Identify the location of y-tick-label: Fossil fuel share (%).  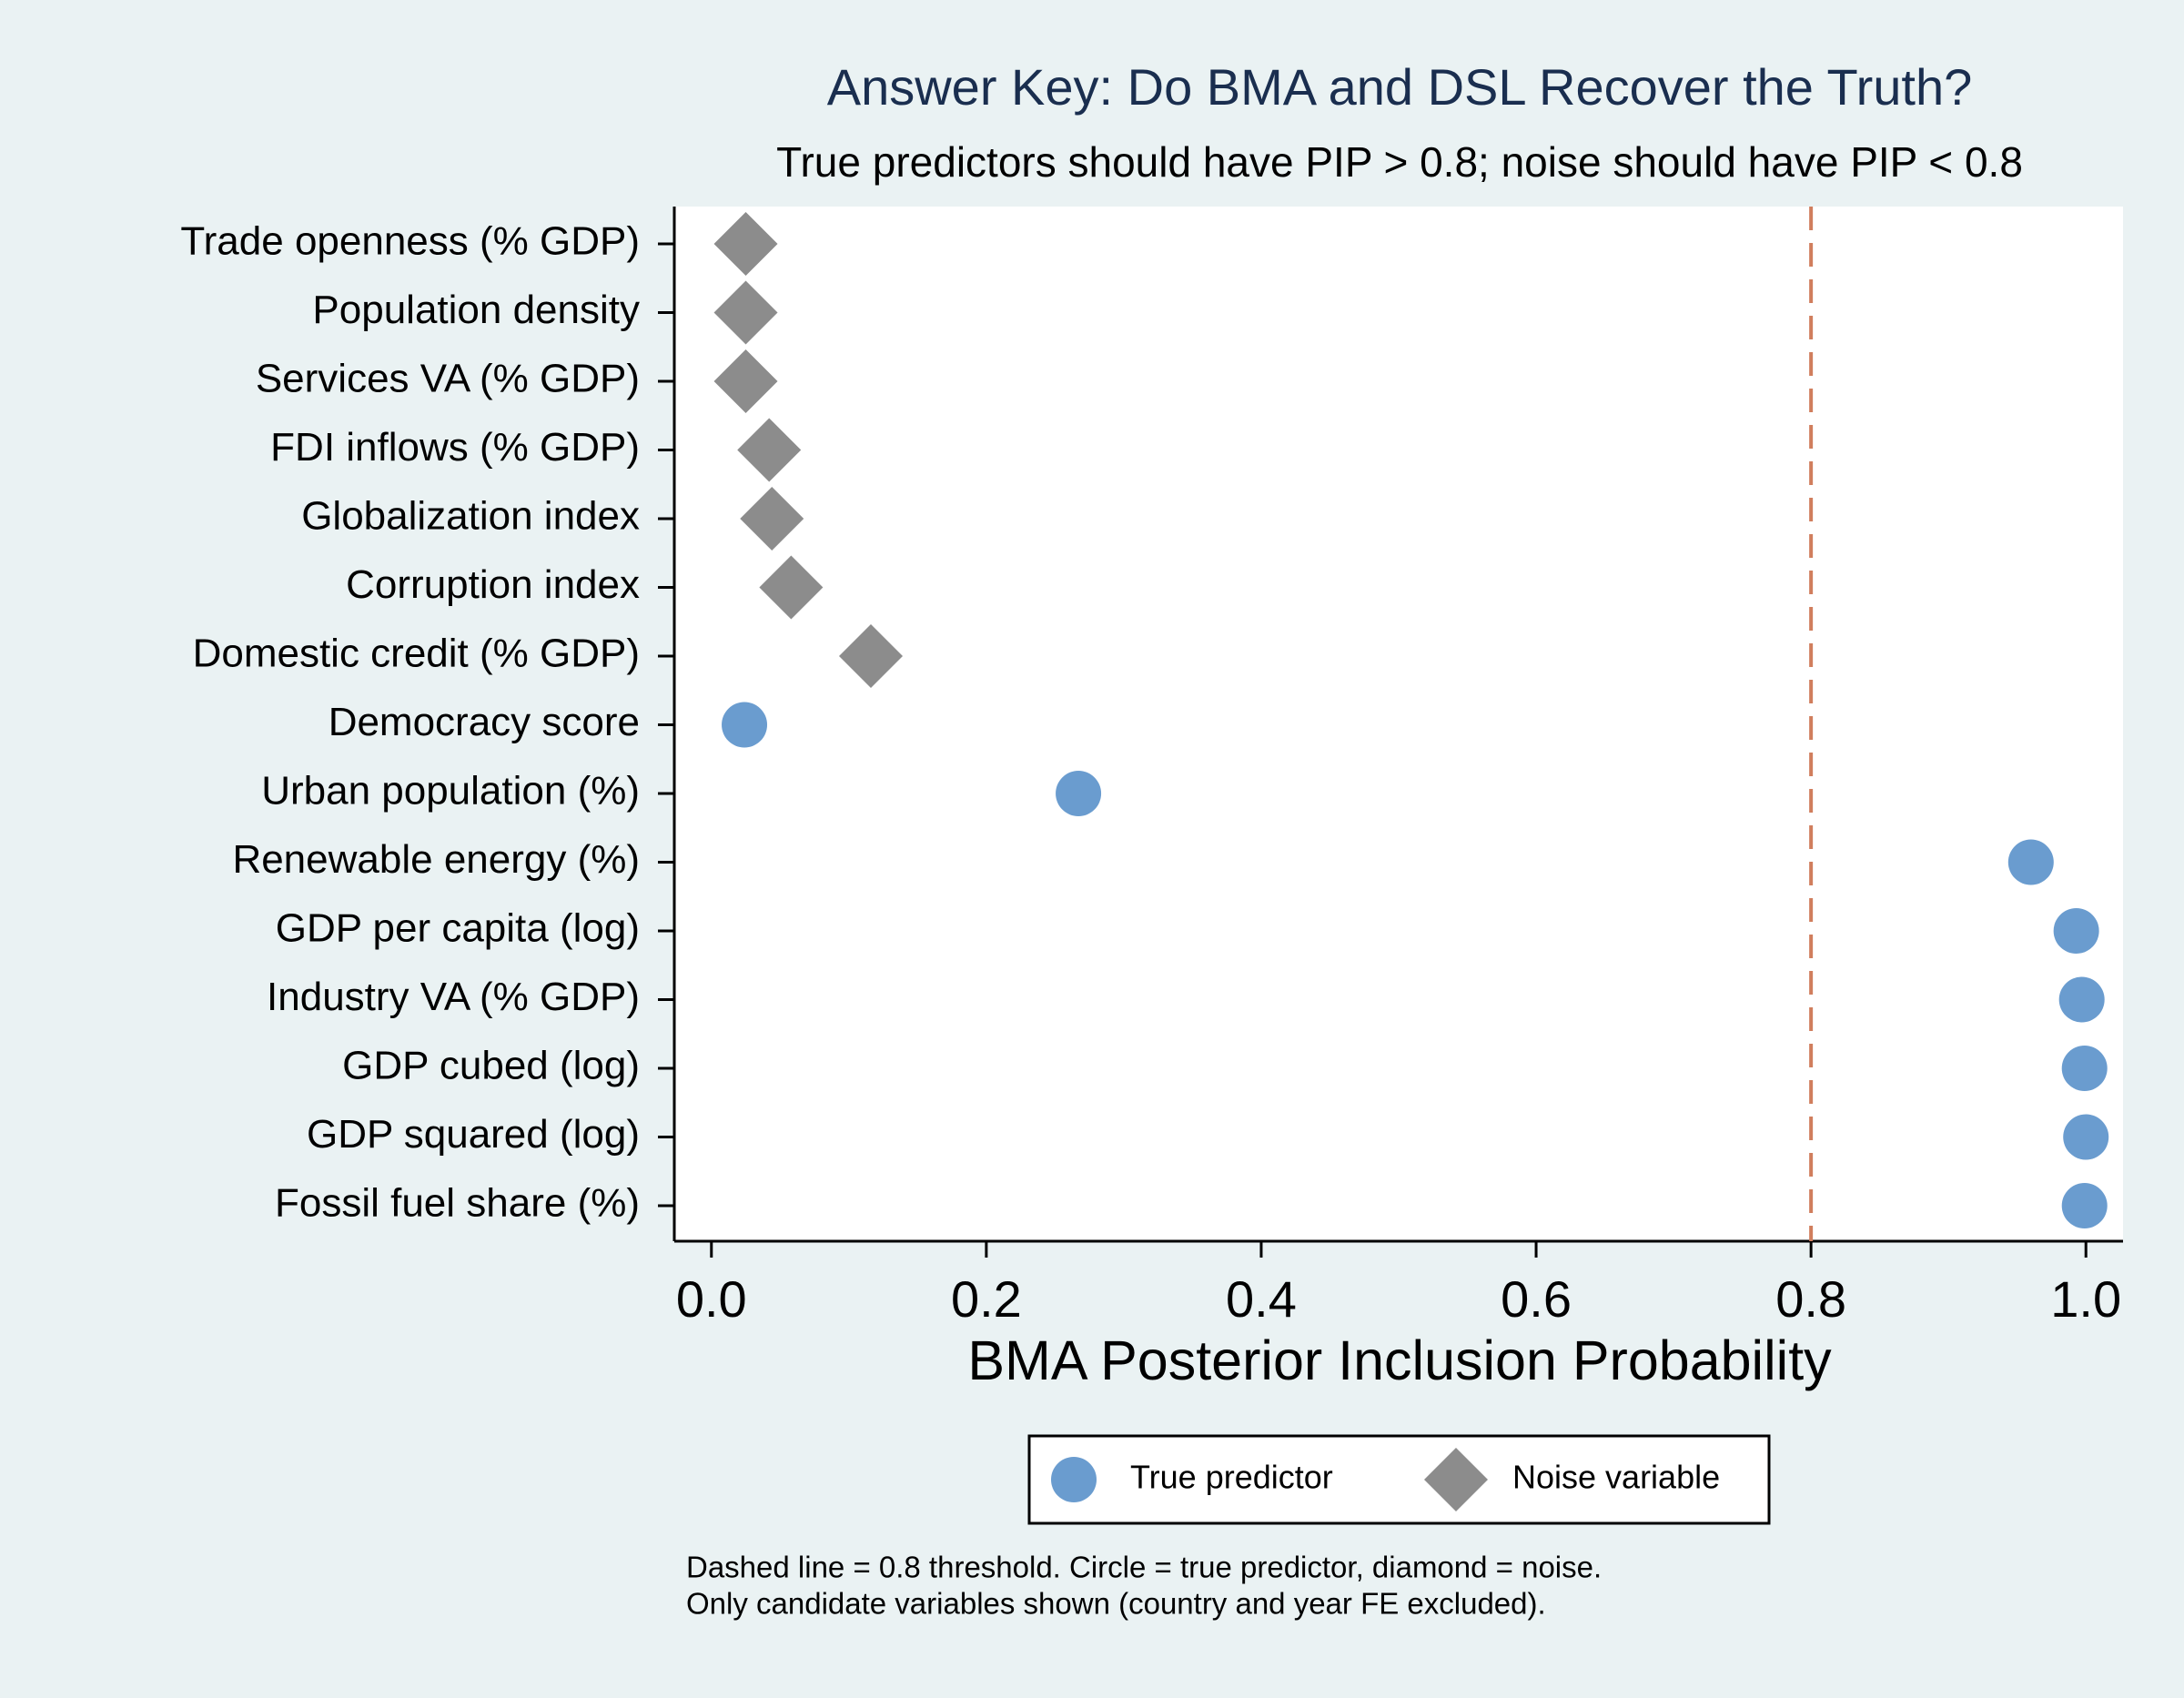
(458, 1204).